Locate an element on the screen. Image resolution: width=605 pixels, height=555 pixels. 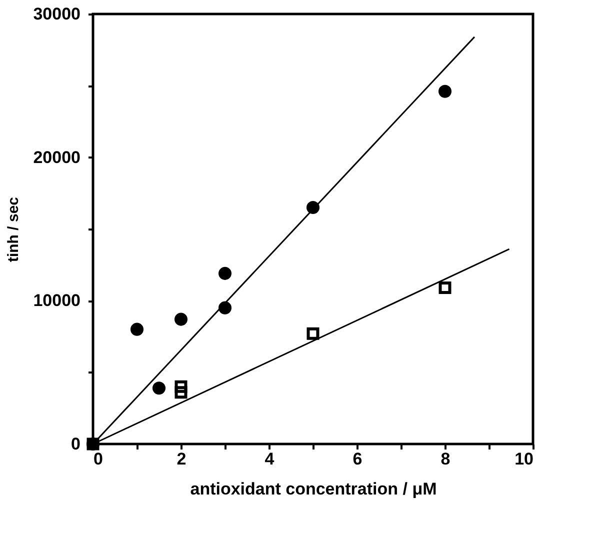
y-tick-label: 30000 is located at coordinates (56, 14).